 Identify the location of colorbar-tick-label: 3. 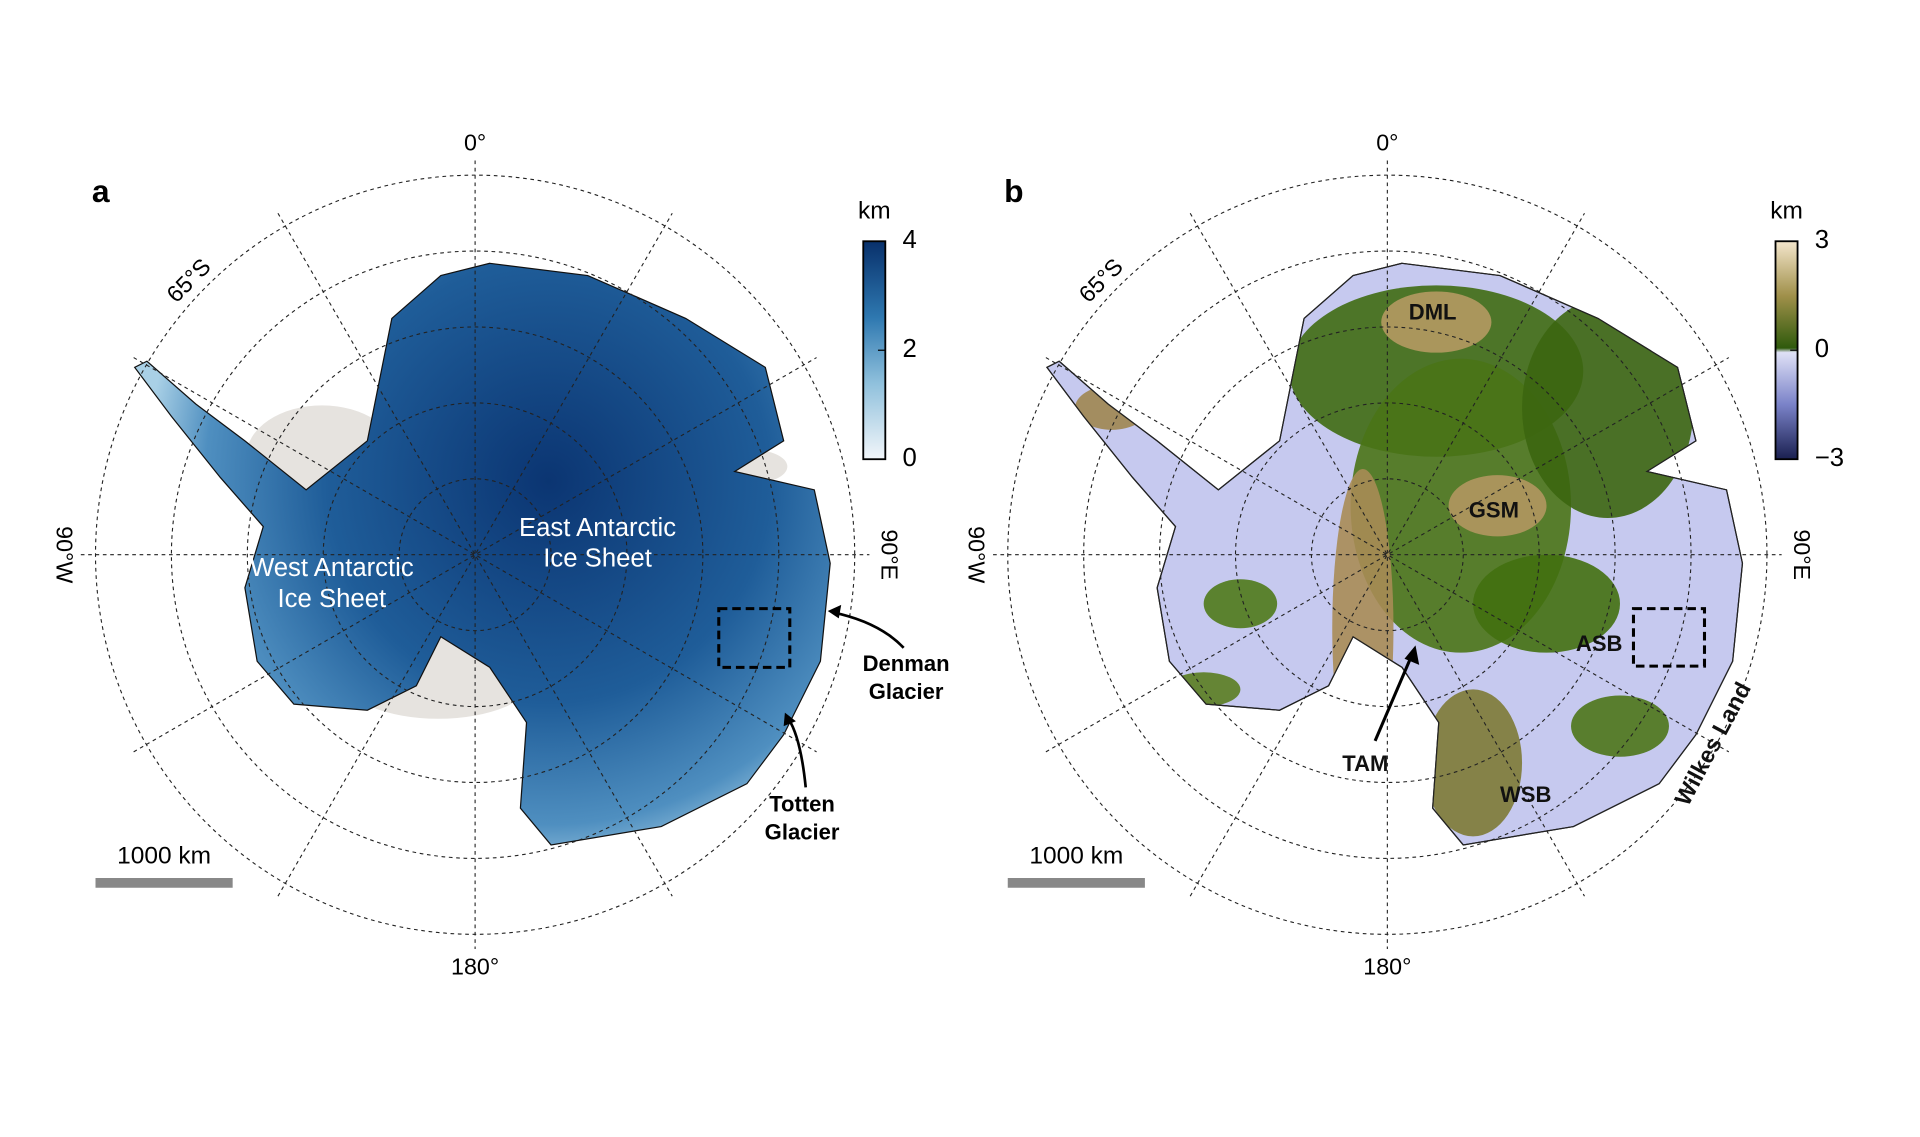
(1822, 240).